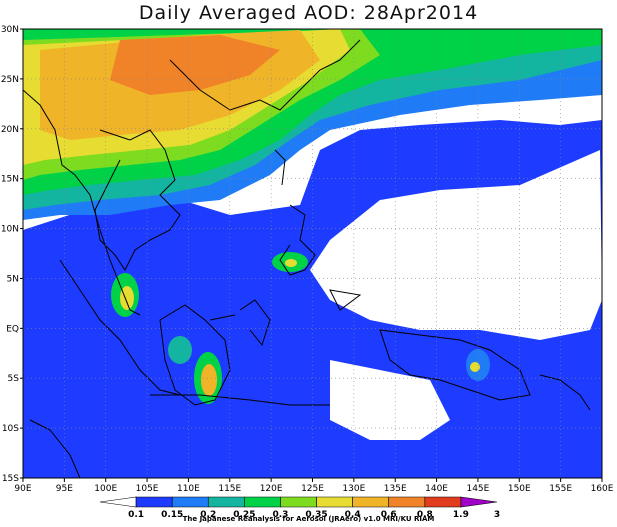 This screenshot has width=617, height=527. What do you see at coordinates (208, 515) in the screenshot?
I see `colorbar-label: 0.2` at bounding box center [208, 515].